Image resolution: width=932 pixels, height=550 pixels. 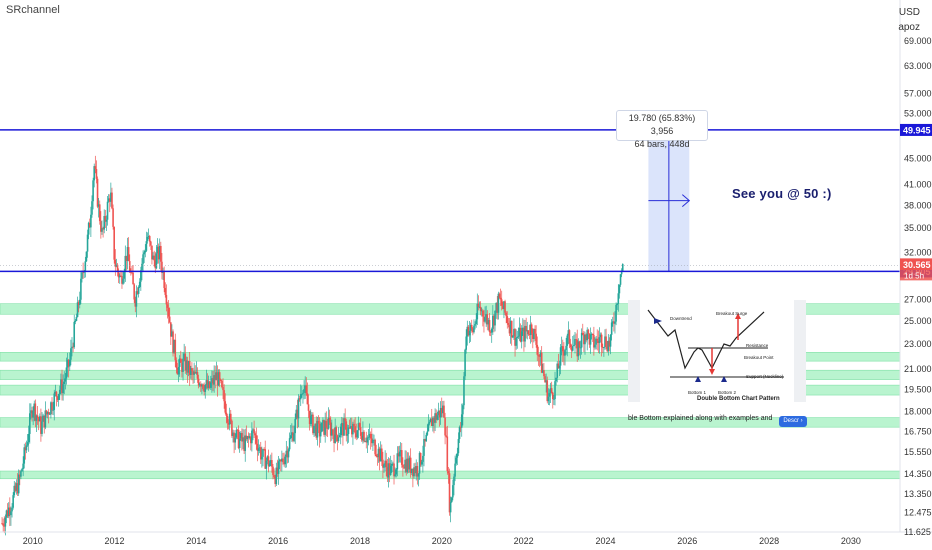 I want to click on current-price-tag-text: 30.565, so click(x=917, y=265).